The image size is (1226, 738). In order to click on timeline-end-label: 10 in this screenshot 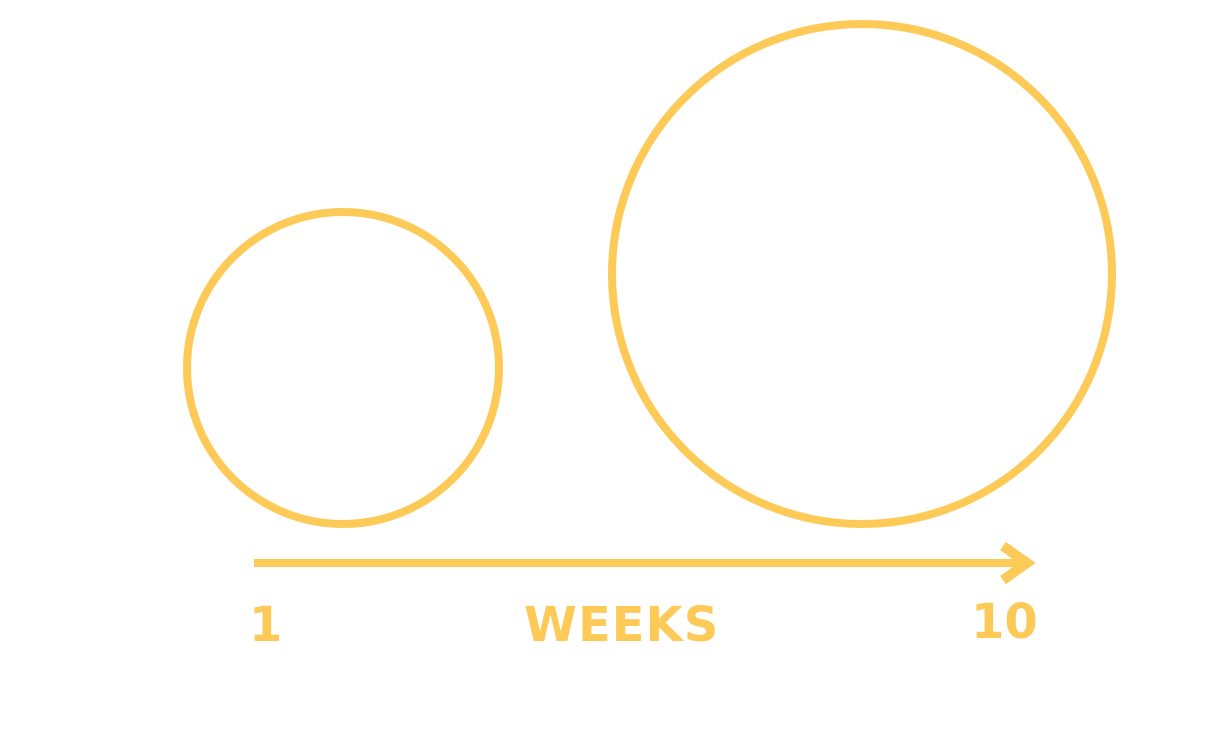, I will do `click(1004, 622)`.